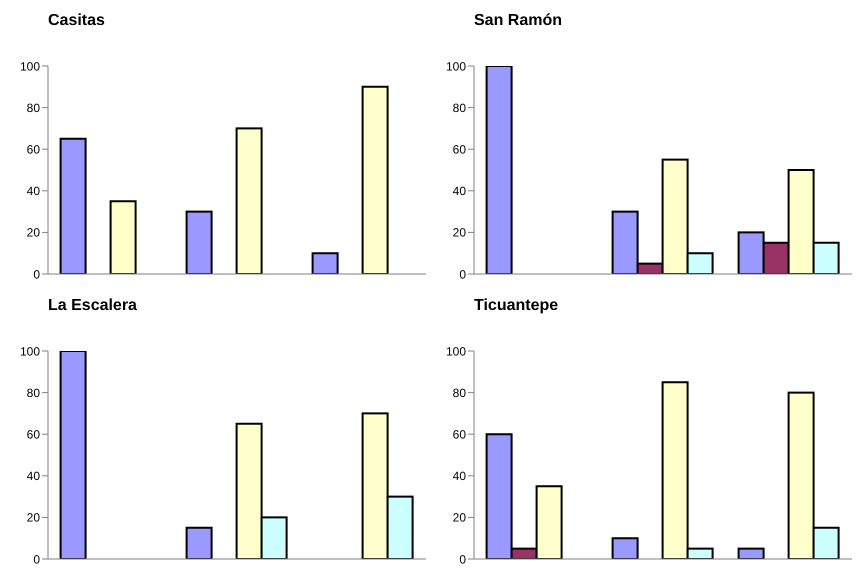  Describe the element at coordinates (518, 21) in the screenshot. I see `chart-title: San Ramón` at that location.